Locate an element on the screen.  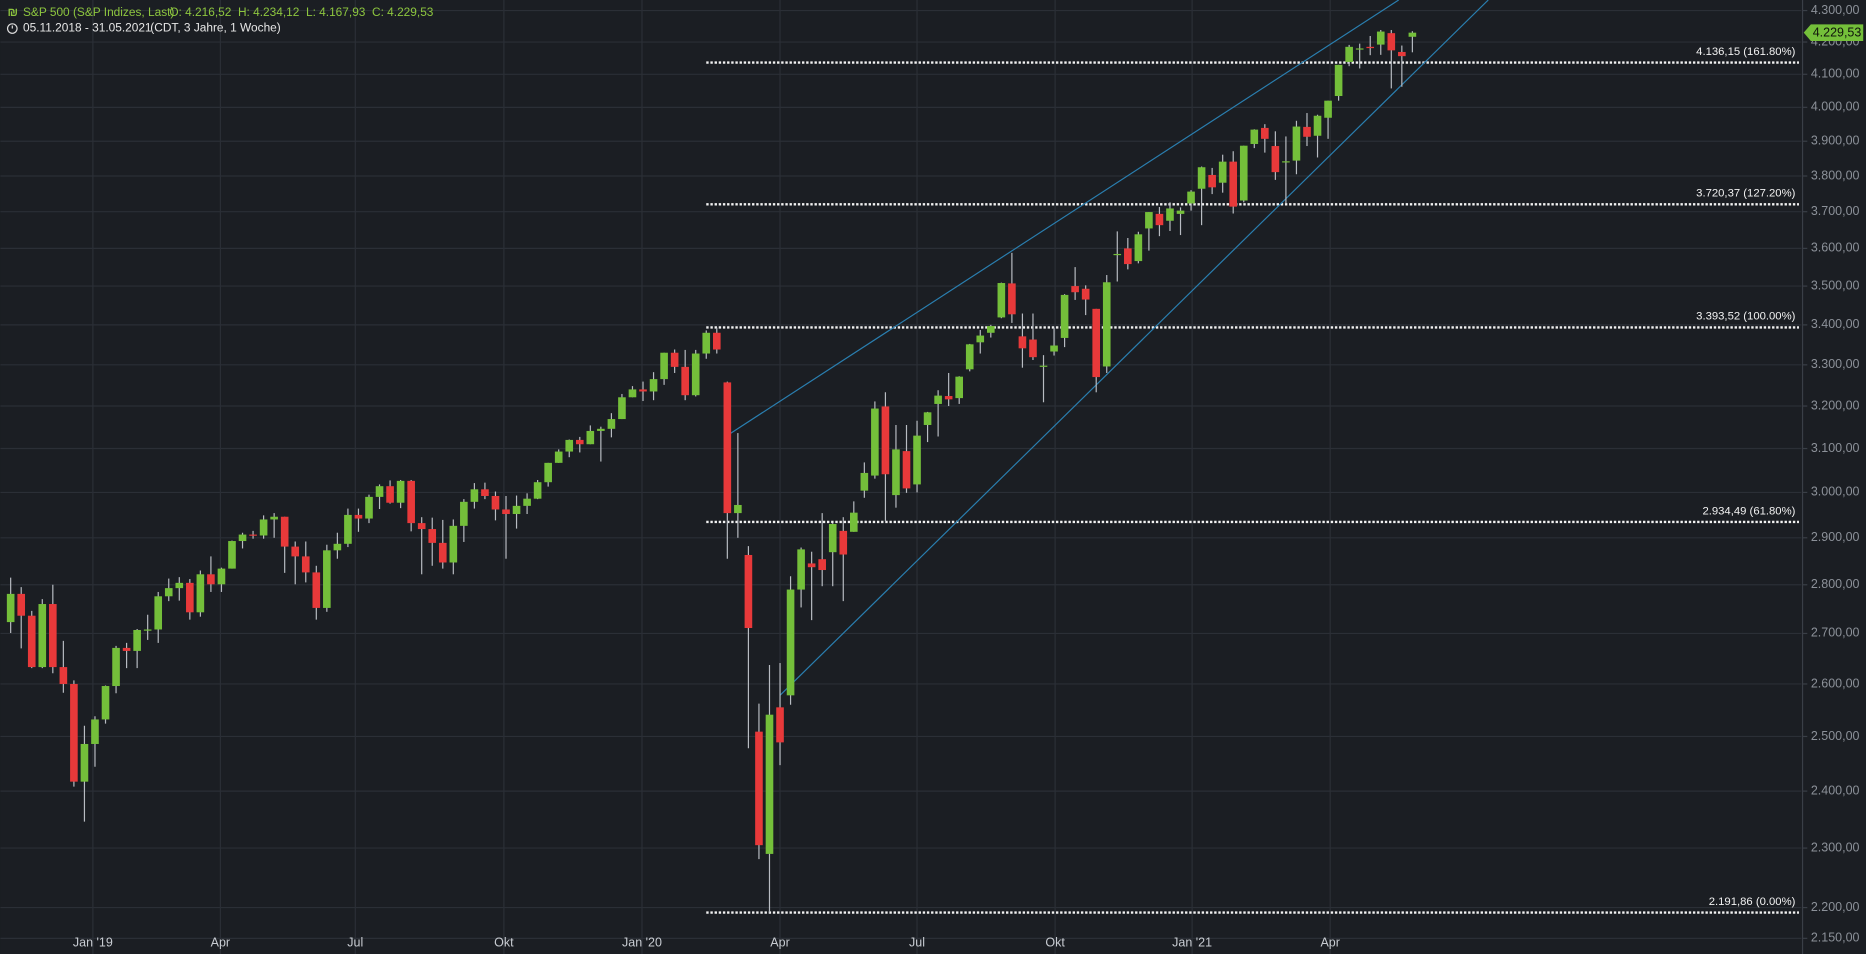
fib-label: 3.720,37 (127.20%) is located at coordinates (1745, 194).